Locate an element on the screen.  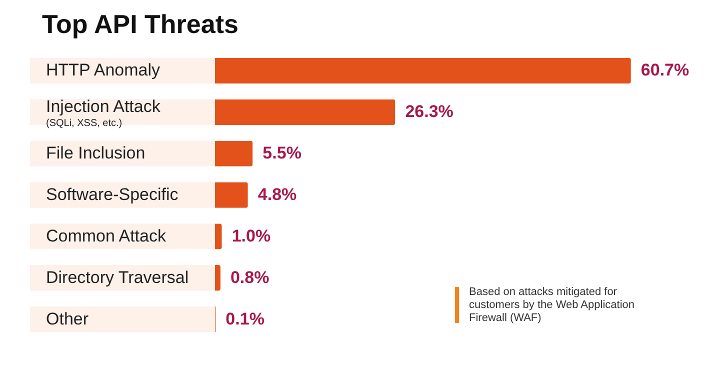
data-label: 26.3% is located at coordinates (429, 112).